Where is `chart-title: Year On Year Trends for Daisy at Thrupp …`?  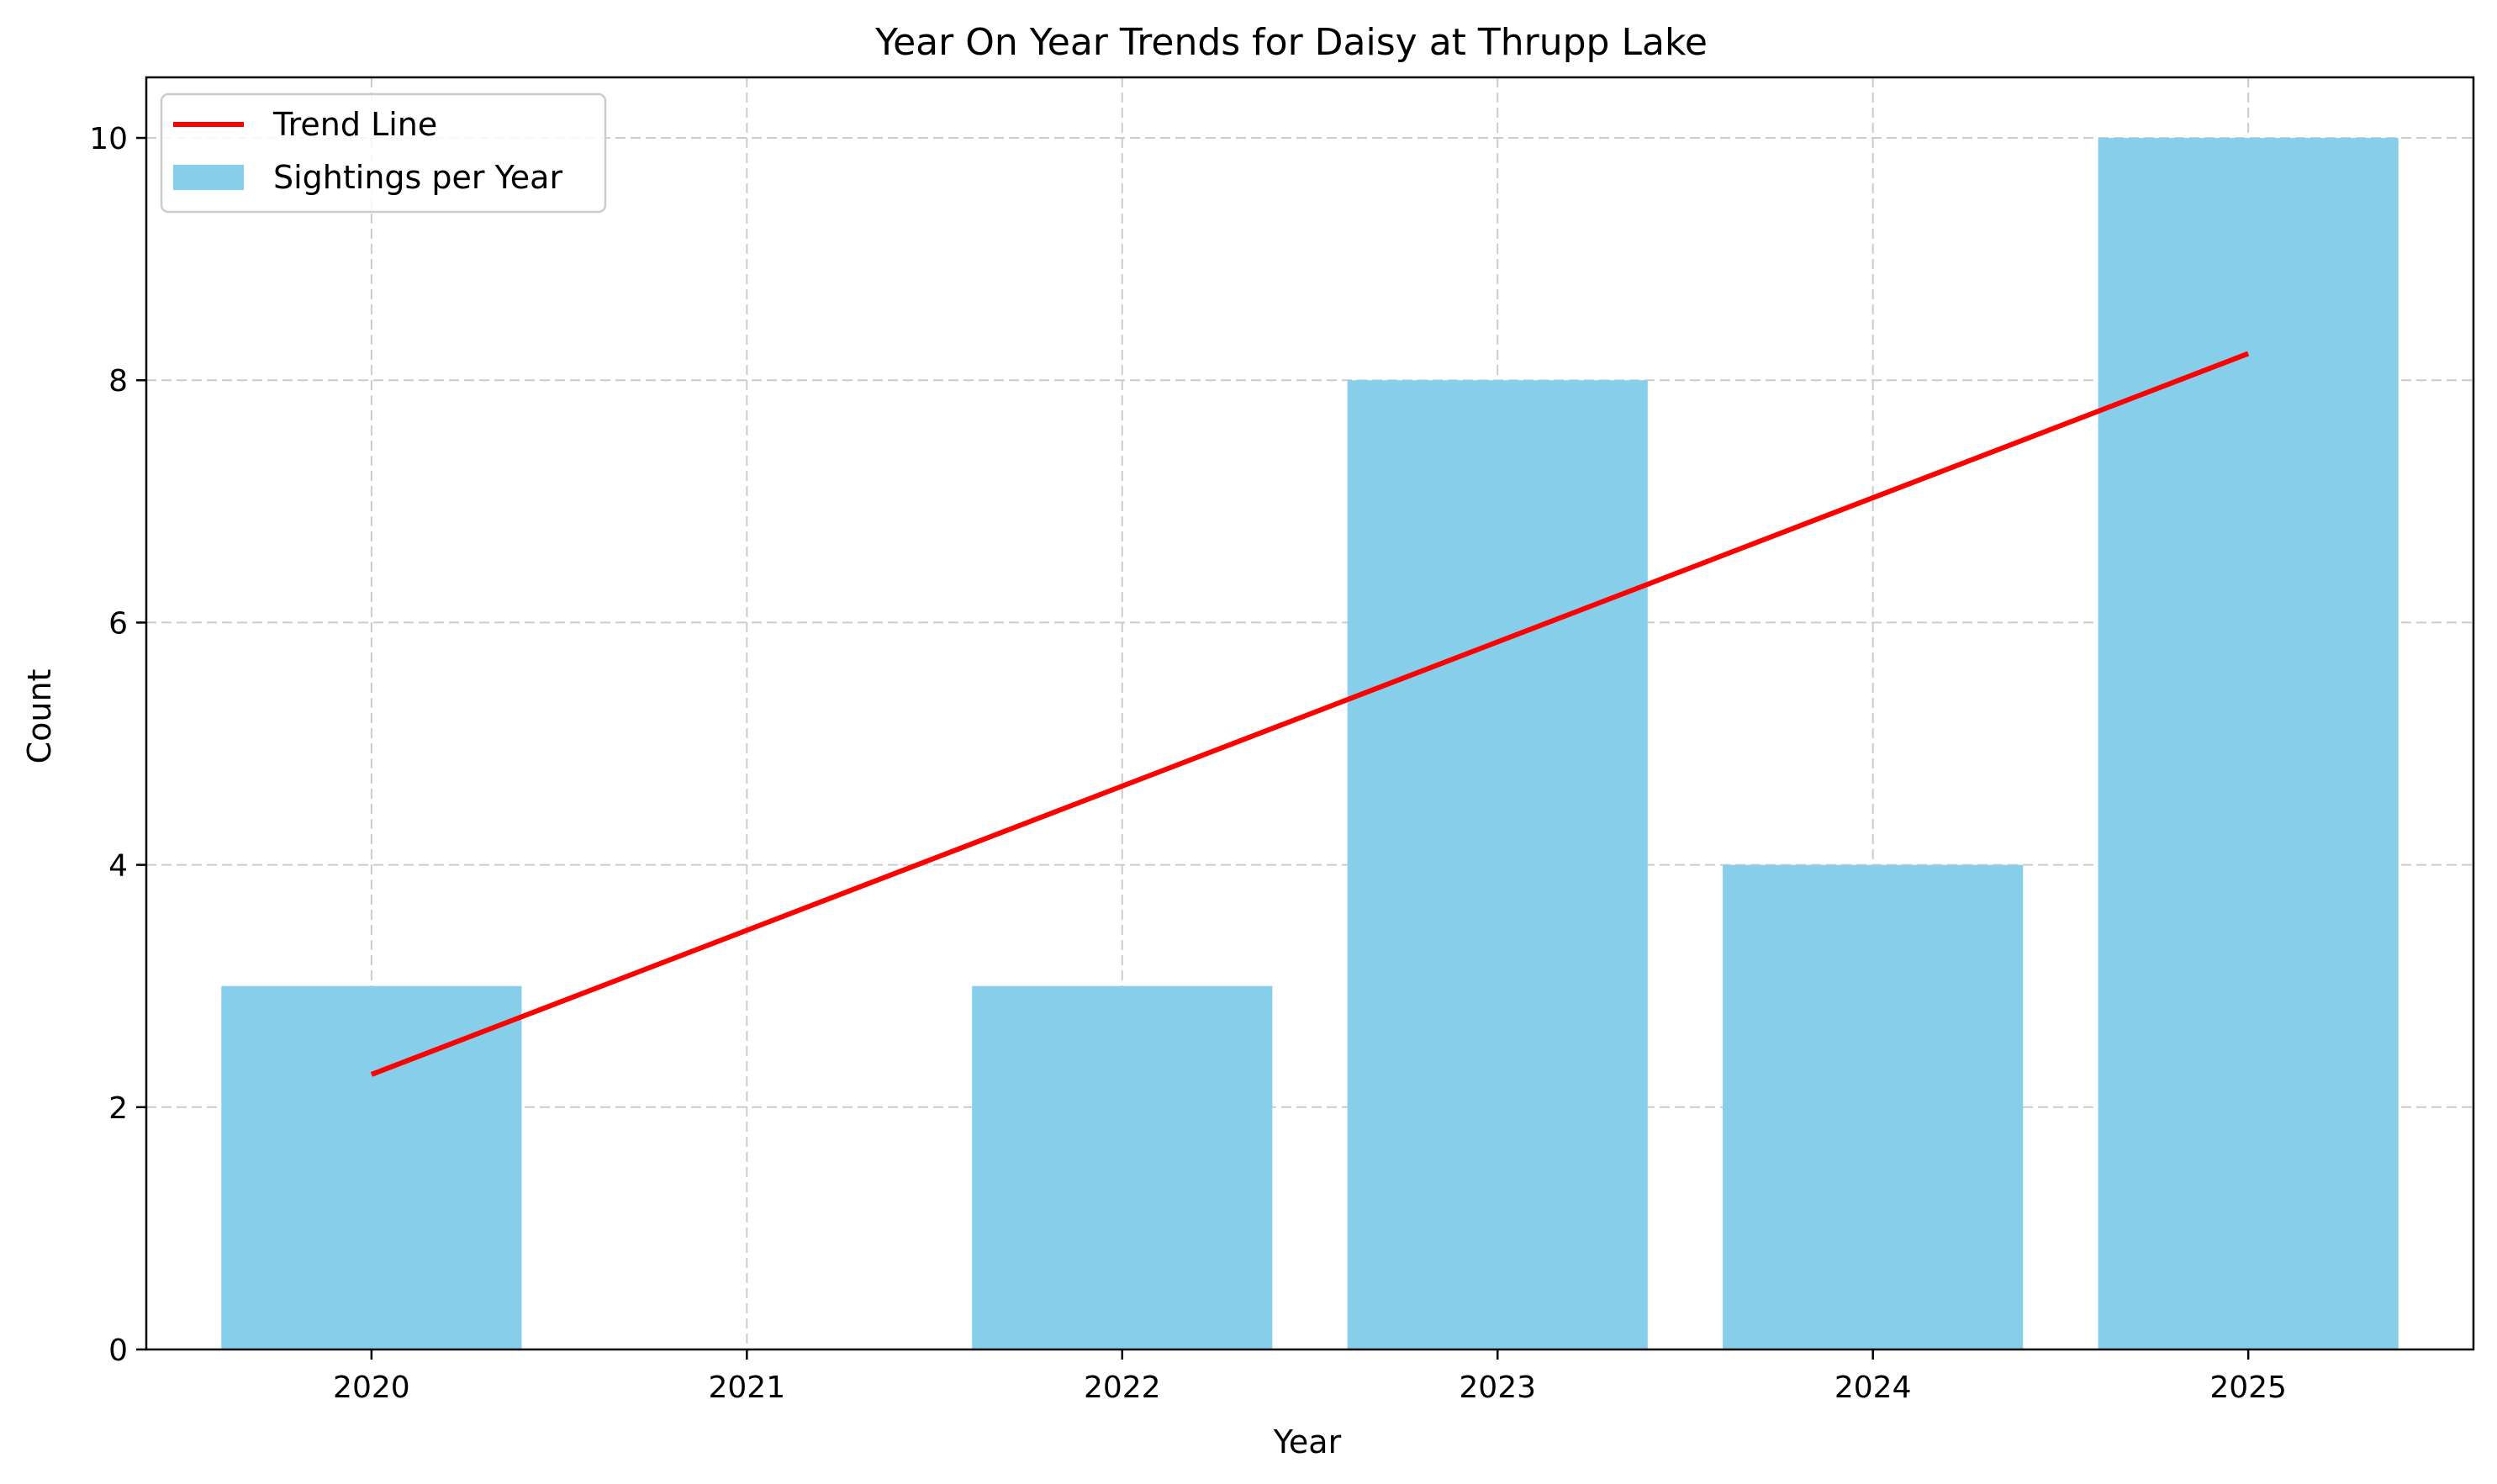
chart-title: Year On Year Trends for Daisy at Thrupp … is located at coordinates (1291, 42).